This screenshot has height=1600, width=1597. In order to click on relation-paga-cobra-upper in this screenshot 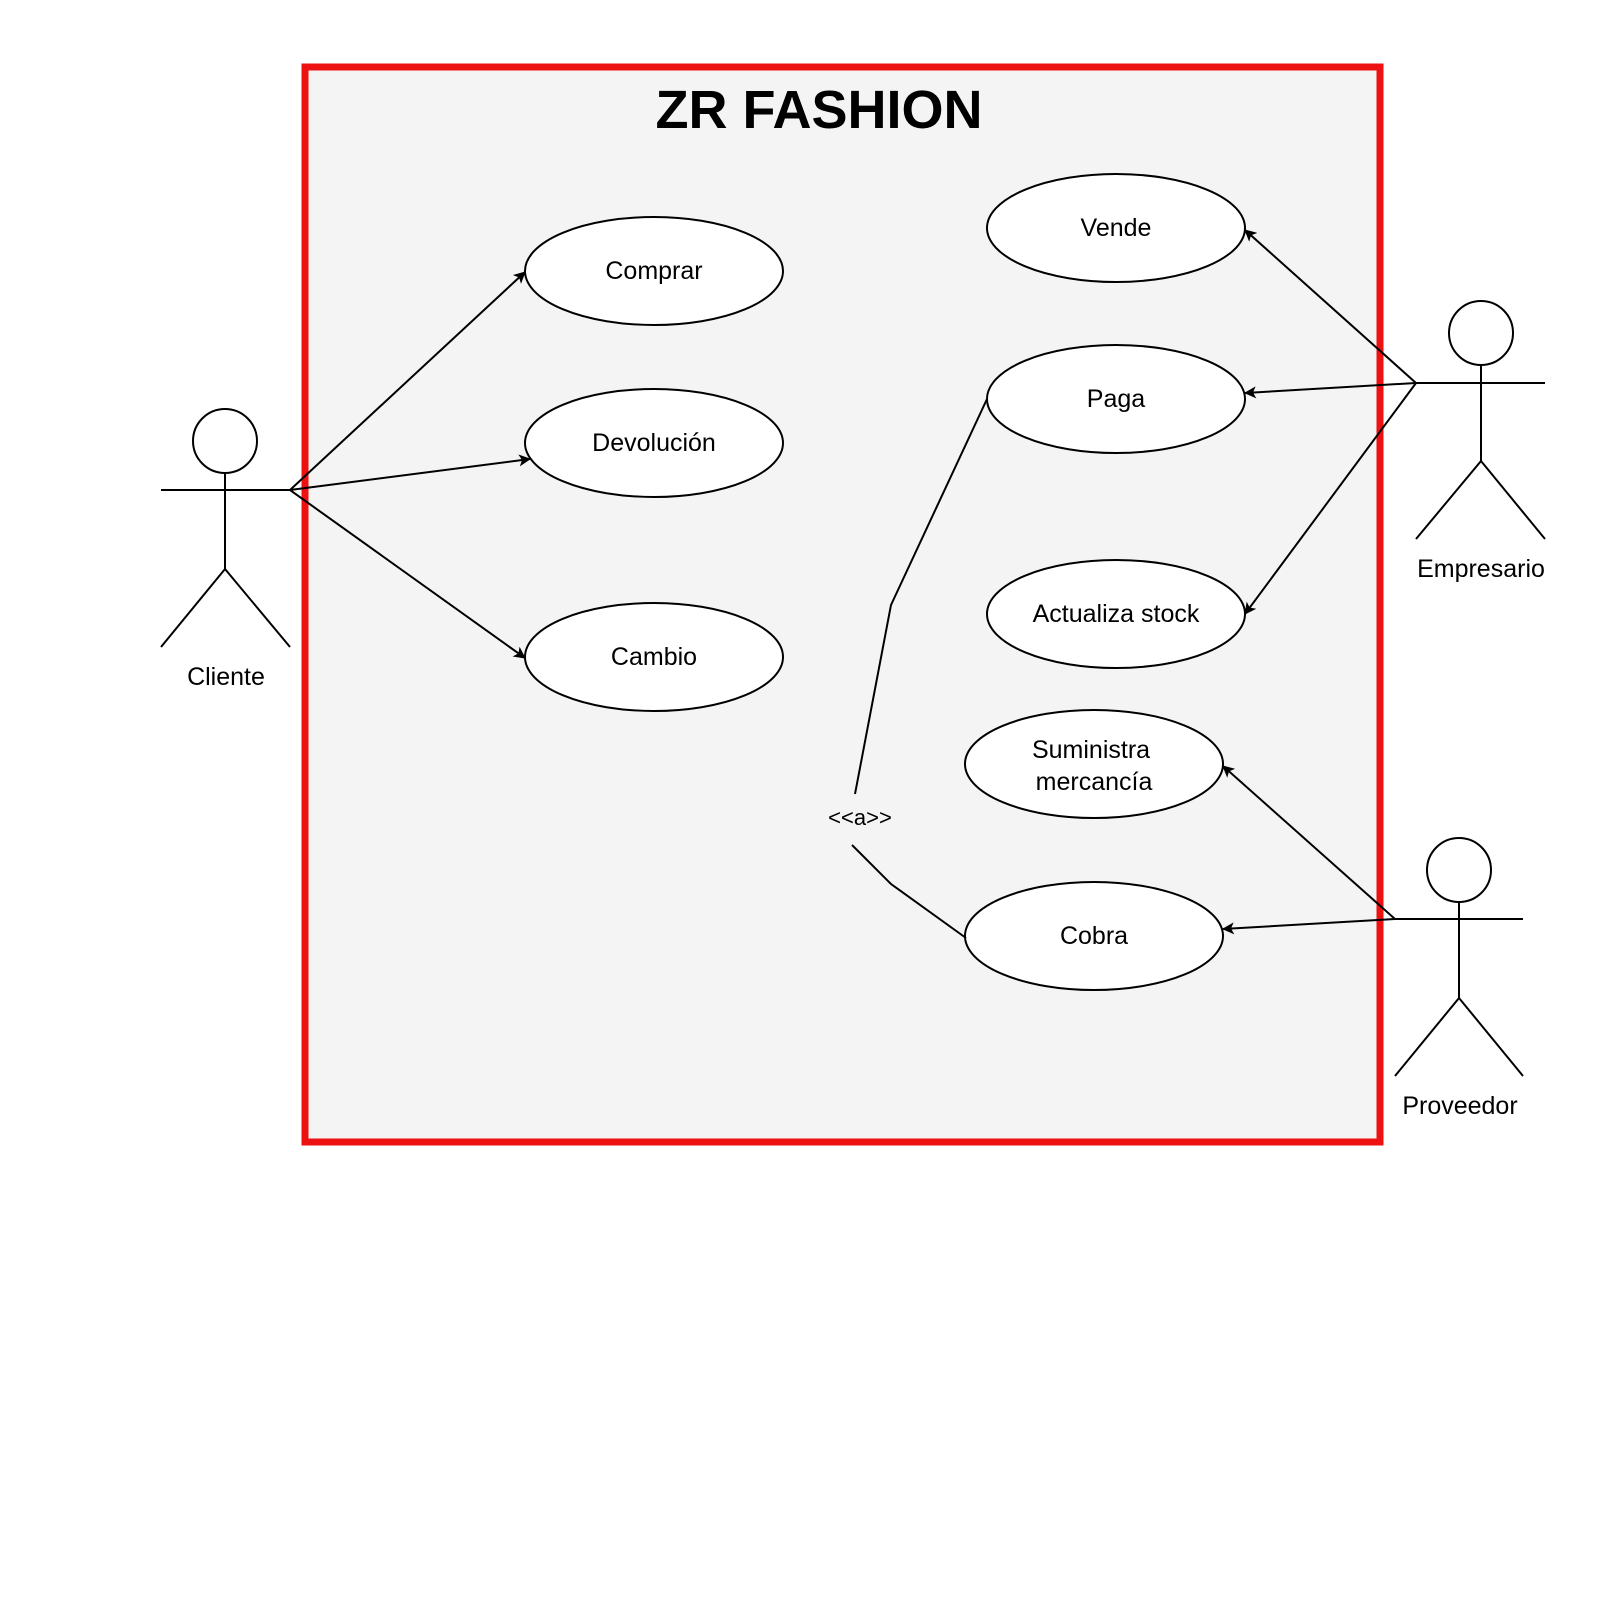, I will do `click(921, 596)`.